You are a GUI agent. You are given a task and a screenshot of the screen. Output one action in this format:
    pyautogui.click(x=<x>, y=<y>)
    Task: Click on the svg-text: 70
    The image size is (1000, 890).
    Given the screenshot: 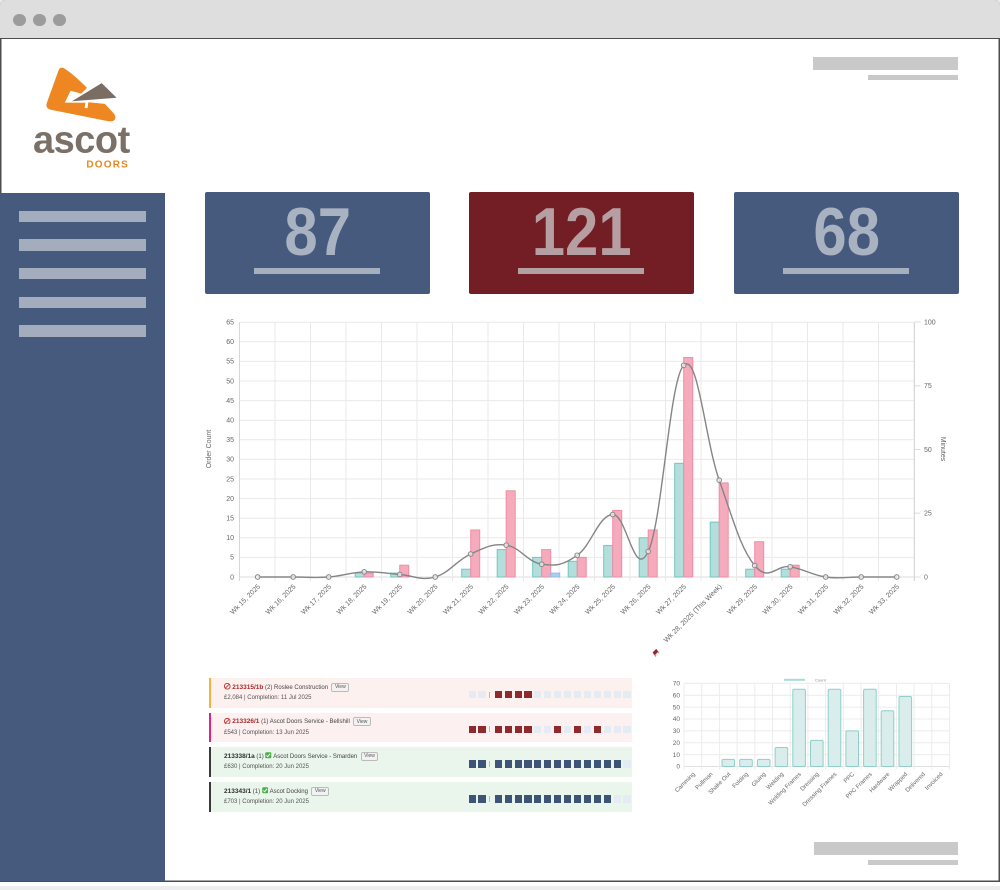 What is the action you would take?
    pyautogui.click(x=677, y=684)
    